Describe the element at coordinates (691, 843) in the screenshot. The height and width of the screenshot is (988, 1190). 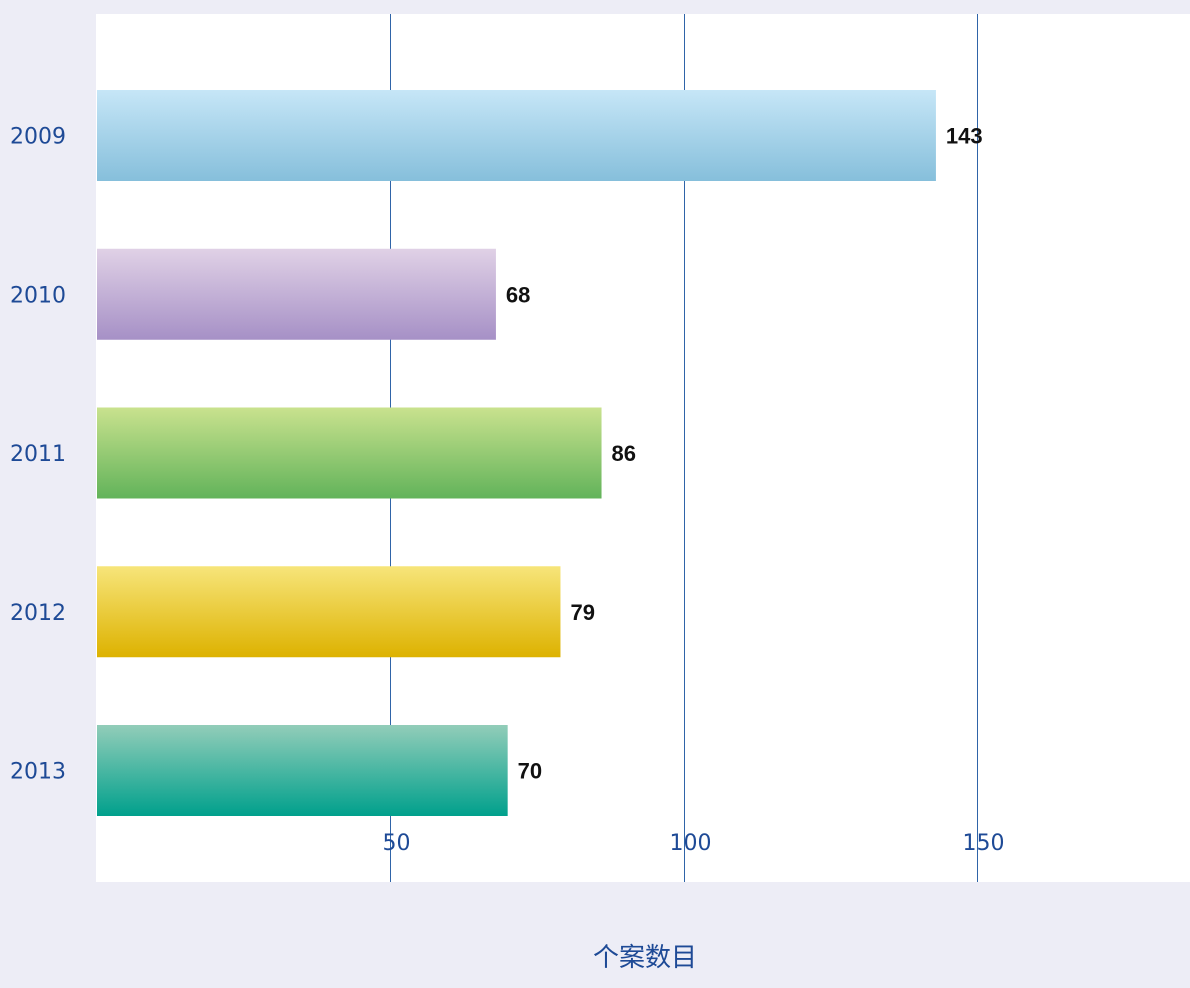
I see `x-tick-label: 100` at that location.